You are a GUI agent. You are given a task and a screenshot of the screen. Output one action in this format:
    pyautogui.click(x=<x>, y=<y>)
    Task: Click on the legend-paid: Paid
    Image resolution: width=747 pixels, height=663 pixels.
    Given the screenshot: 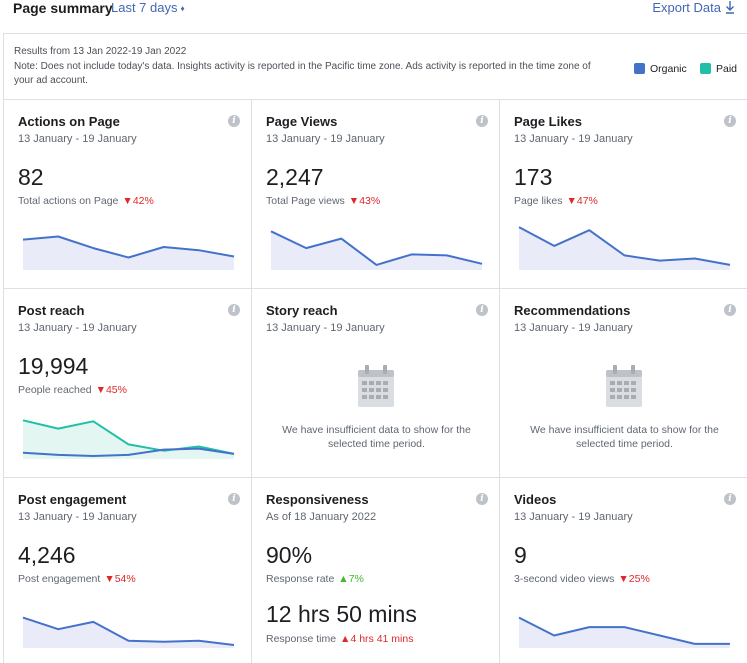 What is the action you would take?
    pyautogui.click(x=718, y=69)
    